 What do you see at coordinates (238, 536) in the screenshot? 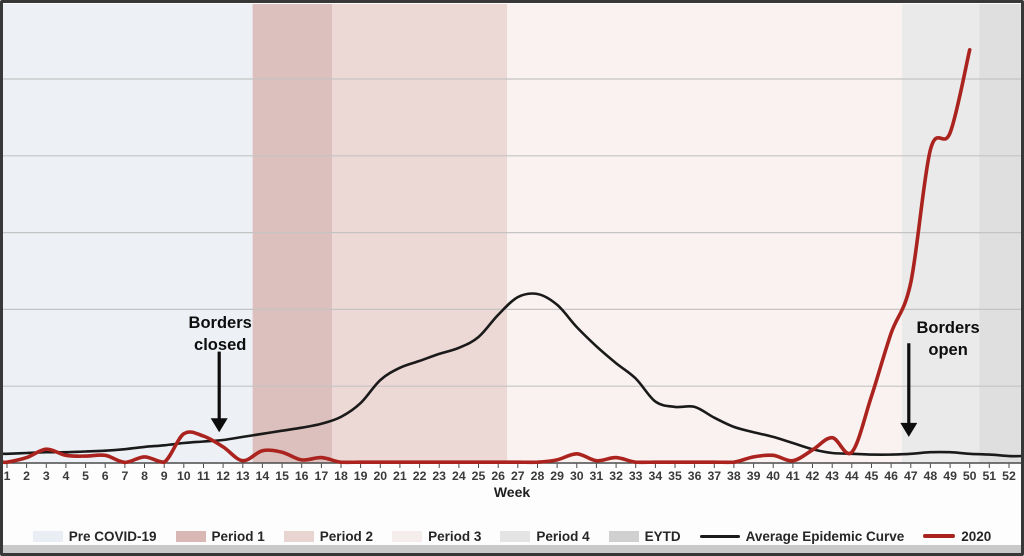
I see `legend-label: Period 1` at bounding box center [238, 536].